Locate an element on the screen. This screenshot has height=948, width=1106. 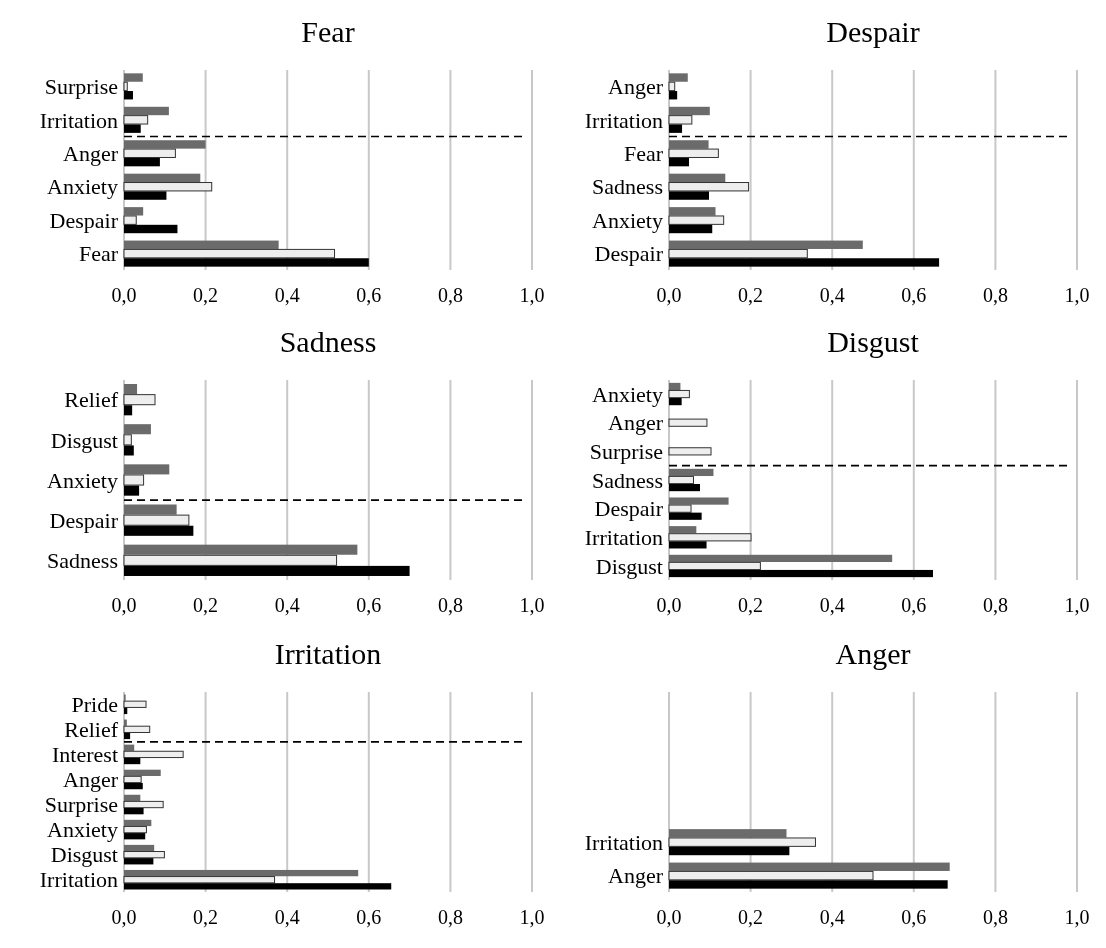
y-tick-label: Fear is located at coordinates (643, 153).